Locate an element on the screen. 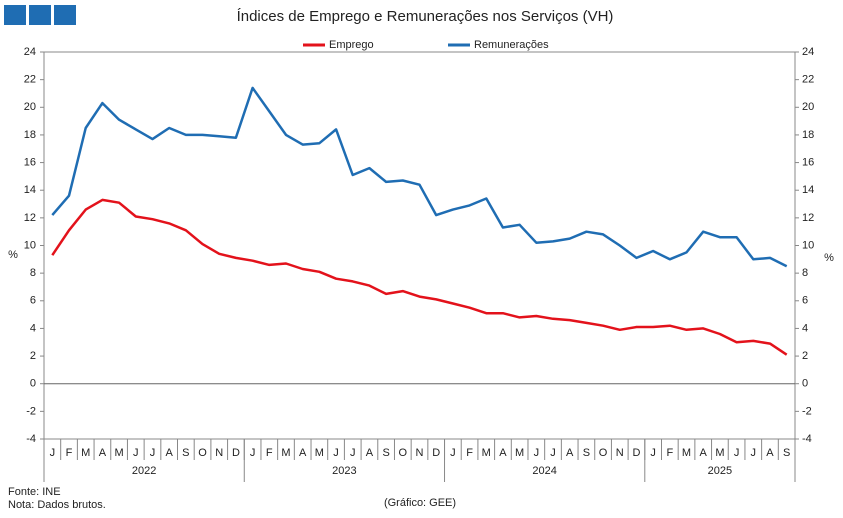  y-tick-label: 0 is located at coordinates (33, 384).